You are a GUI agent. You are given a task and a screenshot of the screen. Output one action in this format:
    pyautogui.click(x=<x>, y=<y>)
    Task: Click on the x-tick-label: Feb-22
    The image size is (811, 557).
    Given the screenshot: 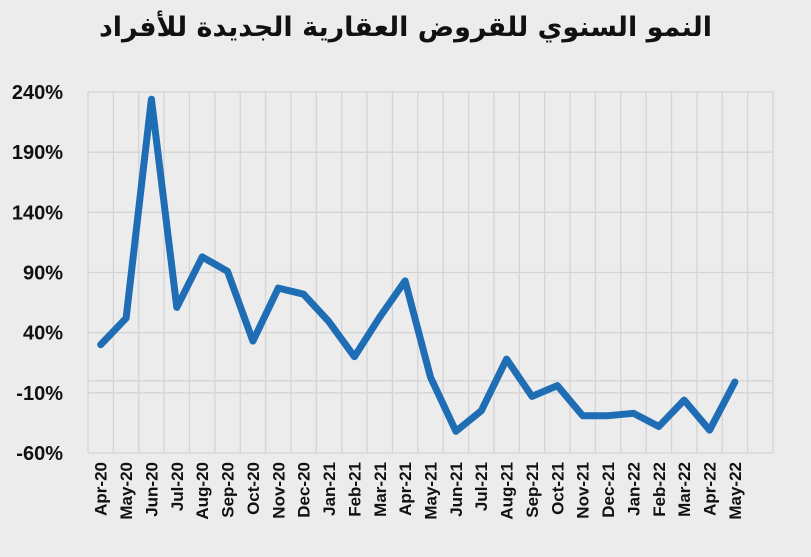 What is the action you would take?
    pyautogui.click(x=659, y=489)
    